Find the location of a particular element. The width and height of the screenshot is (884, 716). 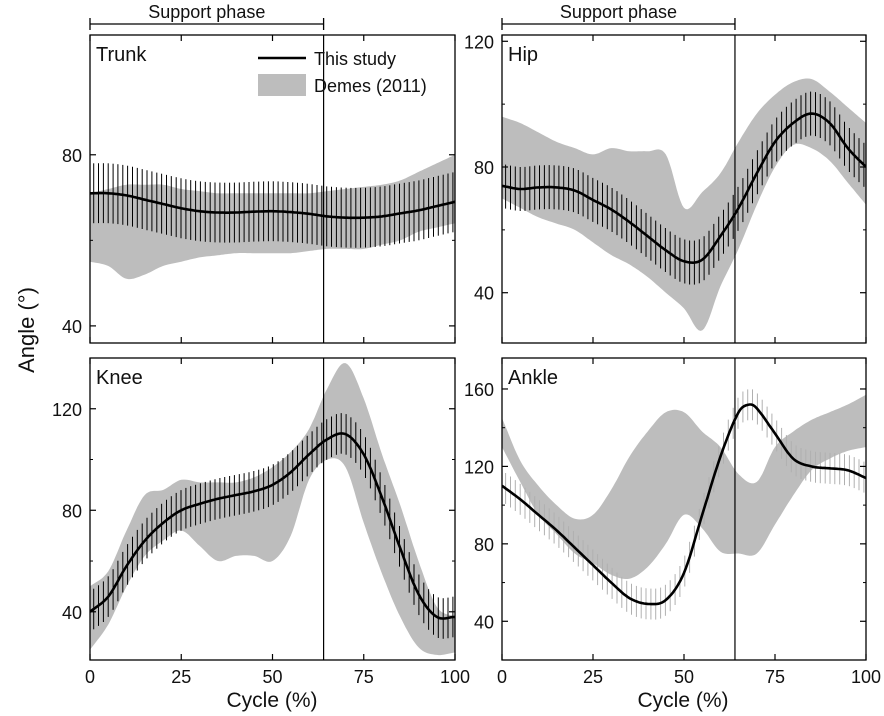

legend-demes-swatch is located at coordinates (282, 85).